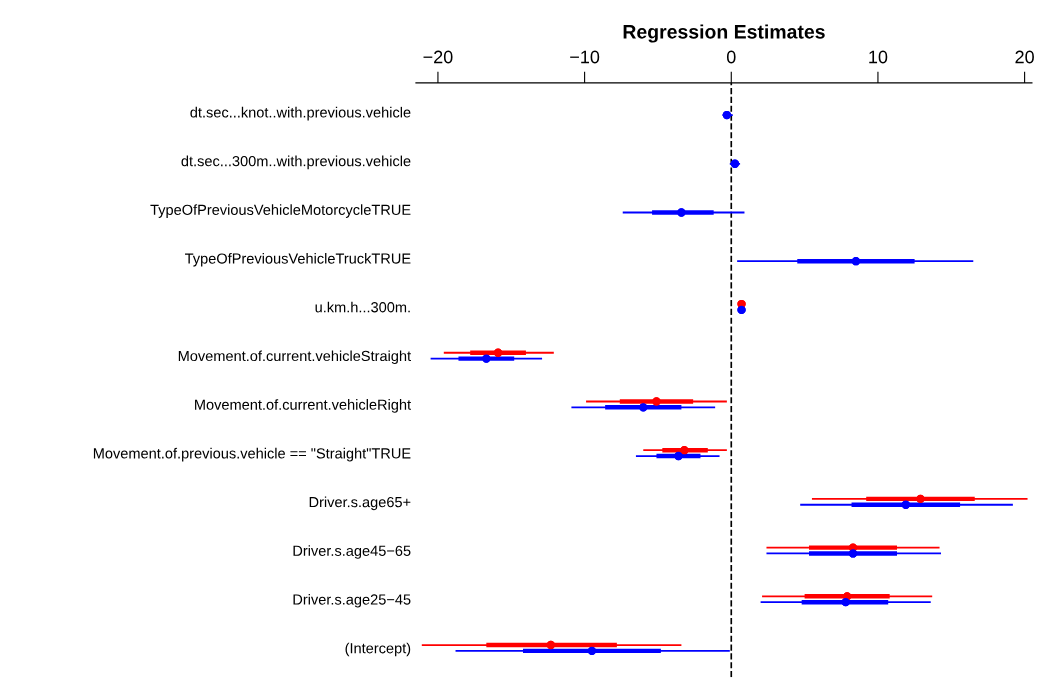 The width and height of the screenshot is (1053, 691). I want to click on y-tick-label: Driver.s.age65+, so click(360, 503).